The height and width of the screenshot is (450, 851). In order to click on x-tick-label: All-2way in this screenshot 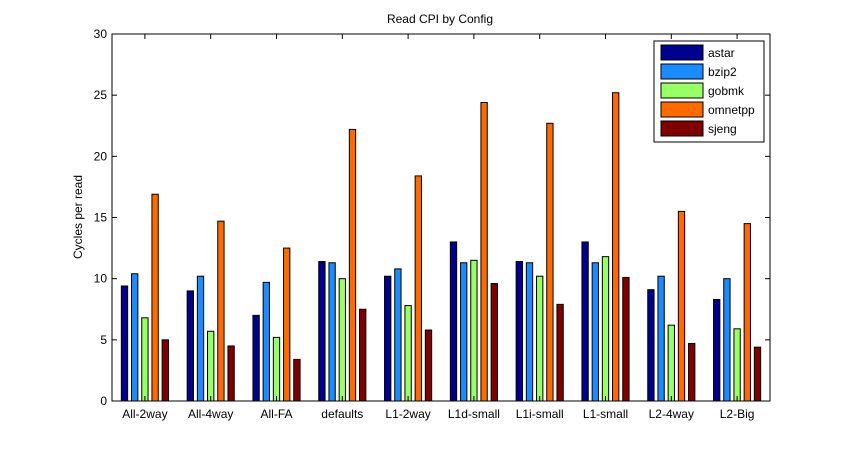, I will do `click(144, 414)`.